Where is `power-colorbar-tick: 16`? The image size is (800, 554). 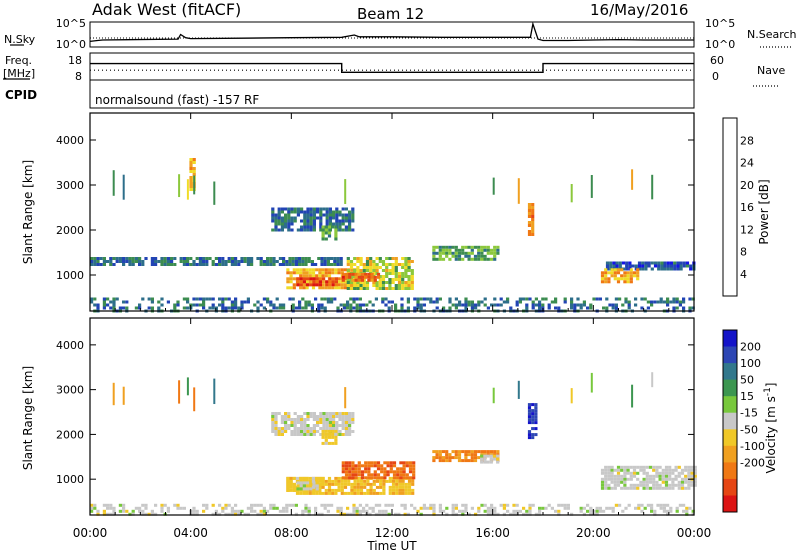
power-colorbar-tick: 16 is located at coordinates (747, 207).